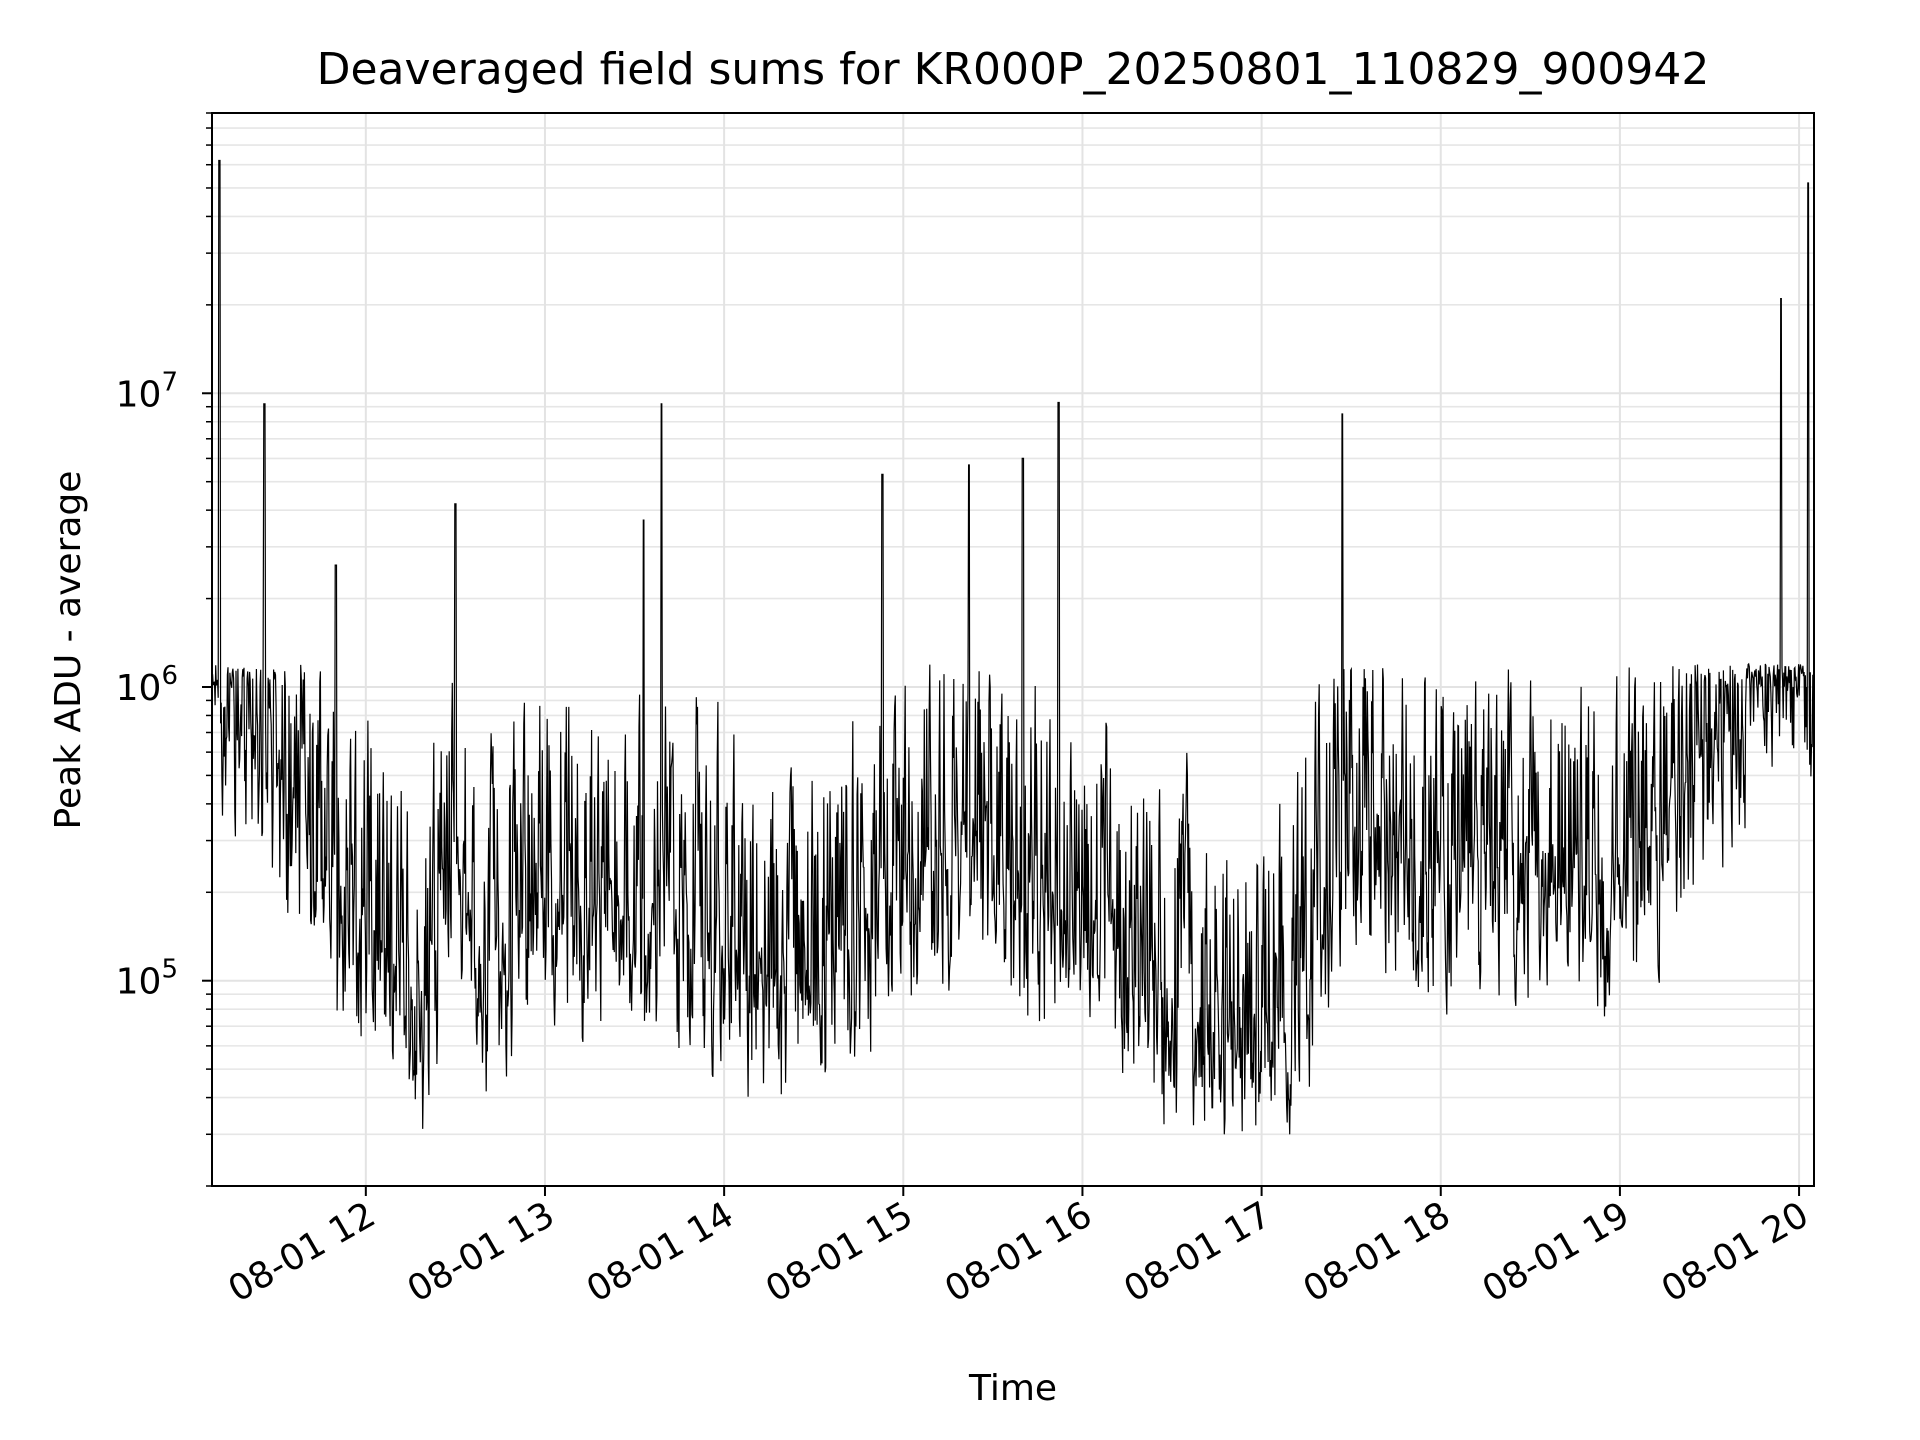 Image resolution: width=1920 pixels, height=1440 pixels. What do you see at coordinates (147, 391) in the screenshot?
I see `y-tick-label: 10⁷` at bounding box center [147, 391].